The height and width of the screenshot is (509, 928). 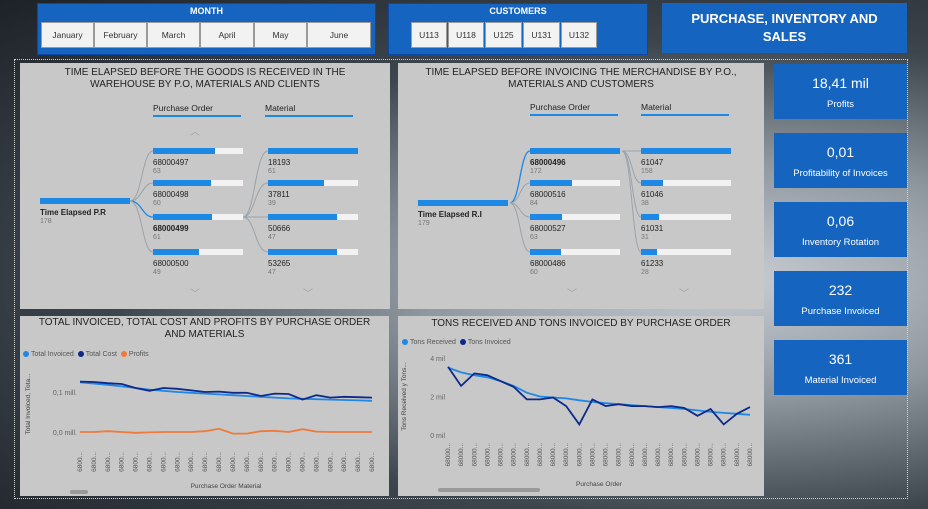 I want to click on month-february-button: February, so click(x=120, y=35).